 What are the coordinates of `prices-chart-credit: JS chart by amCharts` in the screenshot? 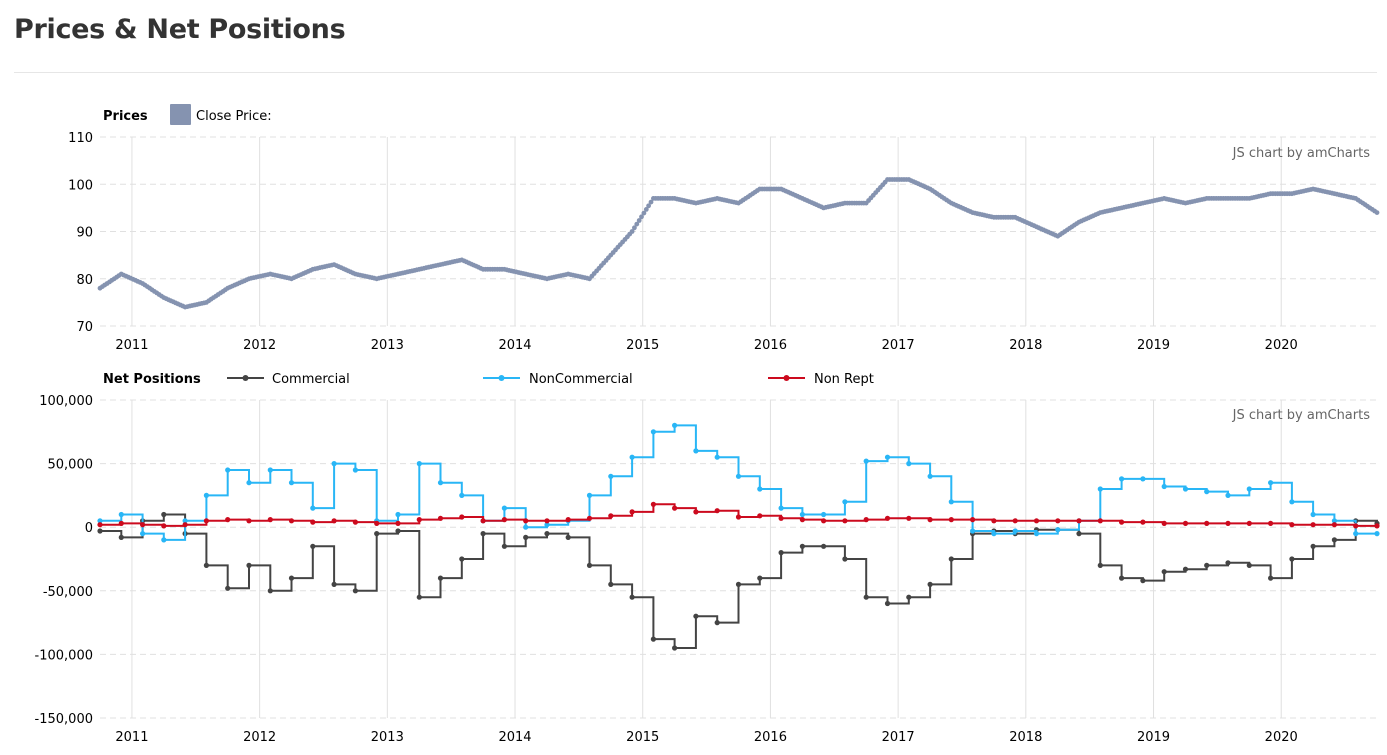 It's located at (1301, 153).